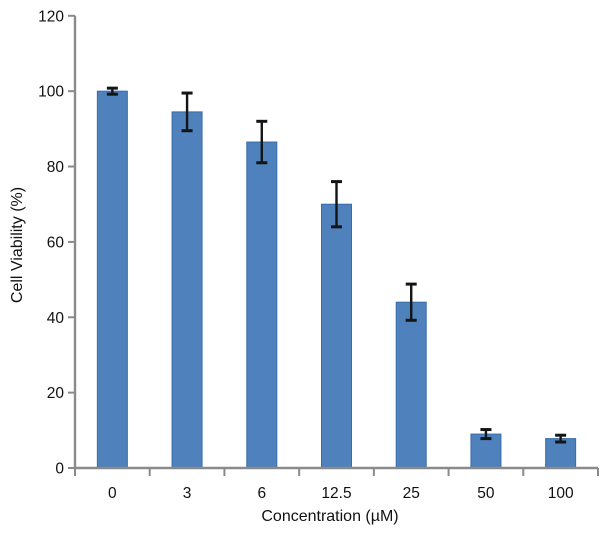  What do you see at coordinates (336, 493) in the screenshot?
I see `x-tick-label: 12.5` at bounding box center [336, 493].